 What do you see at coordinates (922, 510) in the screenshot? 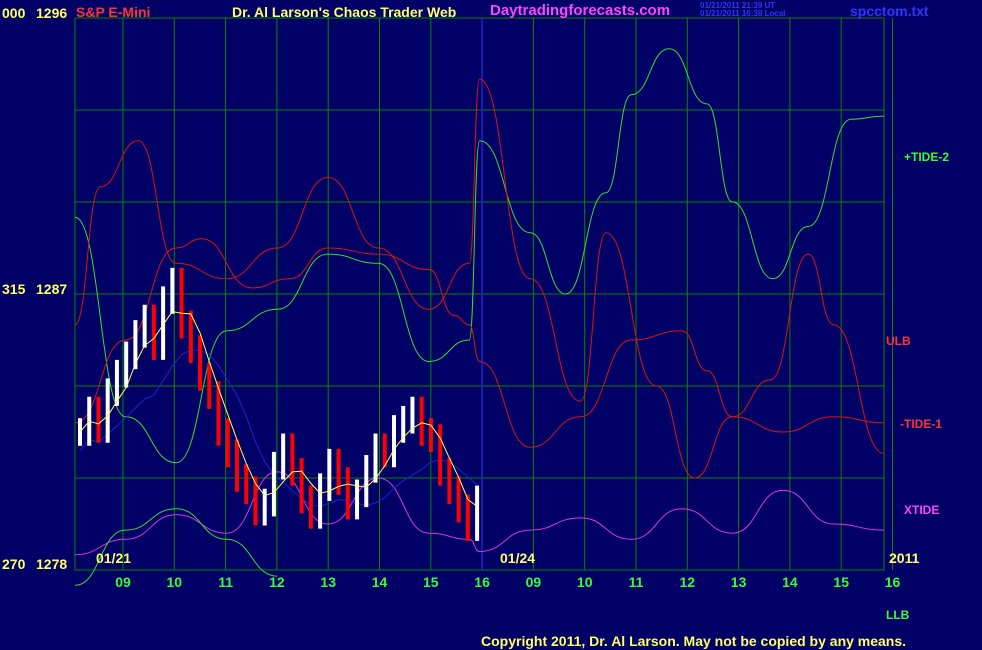
I see `series-label-xtide: XTIDE` at bounding box center [922, 510].